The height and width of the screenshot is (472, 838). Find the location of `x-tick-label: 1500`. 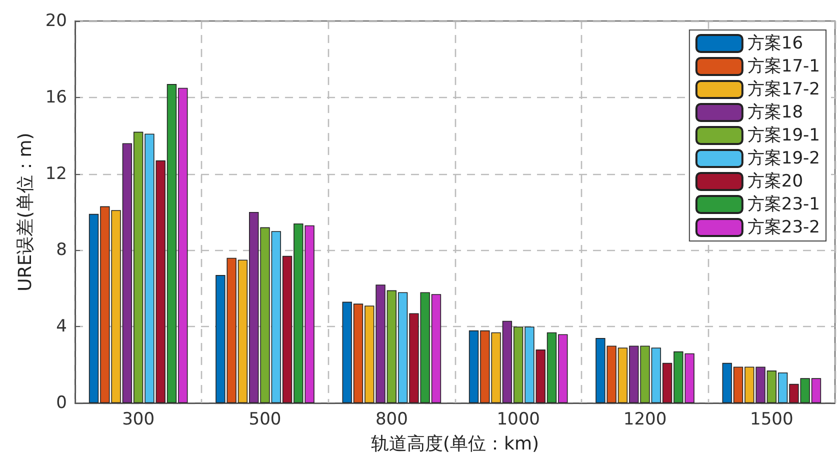

x-tick-label: 1500 is located at coordinates (772, 420).